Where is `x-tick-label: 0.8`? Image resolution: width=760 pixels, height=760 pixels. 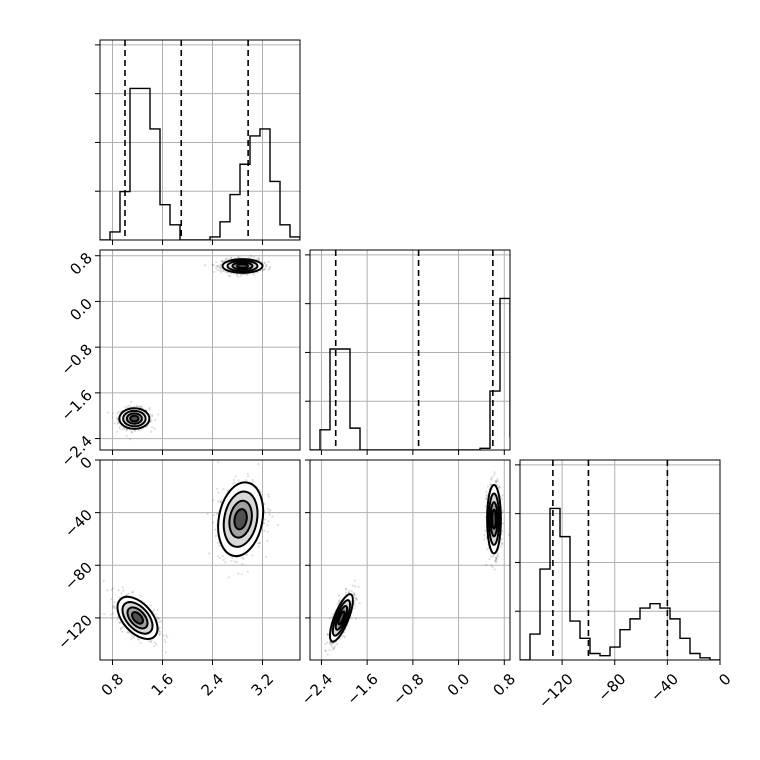
x-tick-label: 0.8 is located at coordinates (504, 685).